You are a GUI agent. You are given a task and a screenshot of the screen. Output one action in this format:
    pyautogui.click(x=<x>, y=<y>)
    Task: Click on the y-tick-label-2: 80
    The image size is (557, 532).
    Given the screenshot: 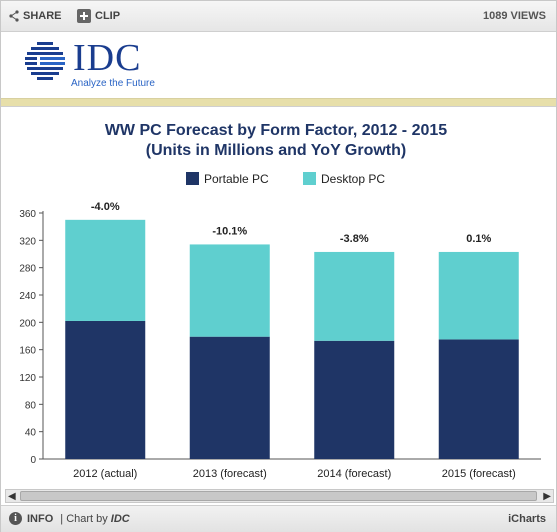 What is the action you would take?
    pyautogui.click(x=31, y=405)
    